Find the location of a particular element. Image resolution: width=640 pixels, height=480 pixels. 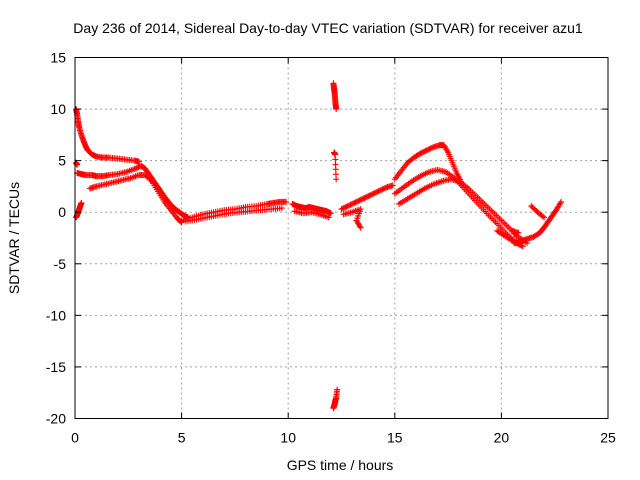

x-axis-label: GPS time / hours is located at coordinates (340, 465).